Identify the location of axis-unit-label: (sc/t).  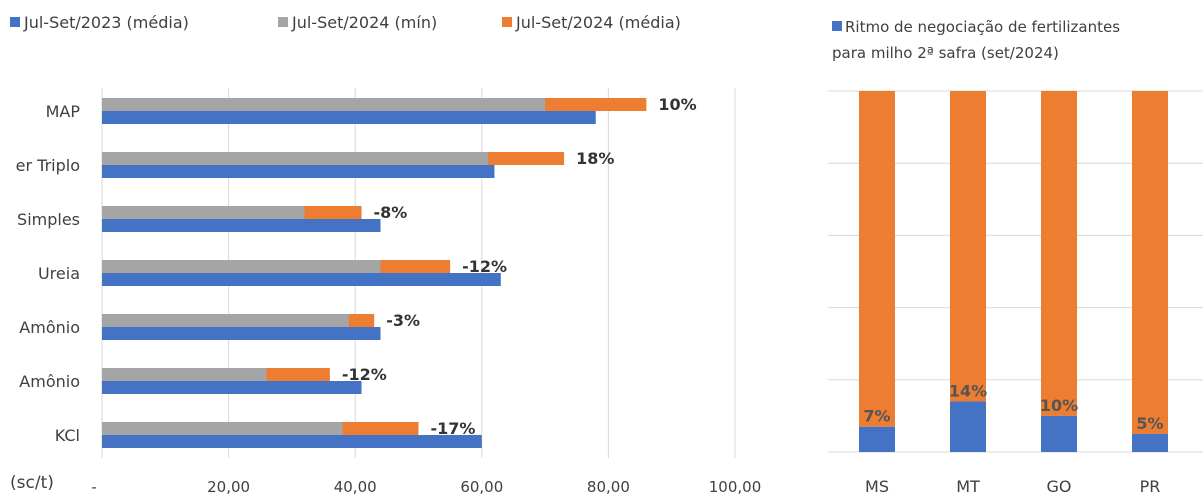
(32, 483).